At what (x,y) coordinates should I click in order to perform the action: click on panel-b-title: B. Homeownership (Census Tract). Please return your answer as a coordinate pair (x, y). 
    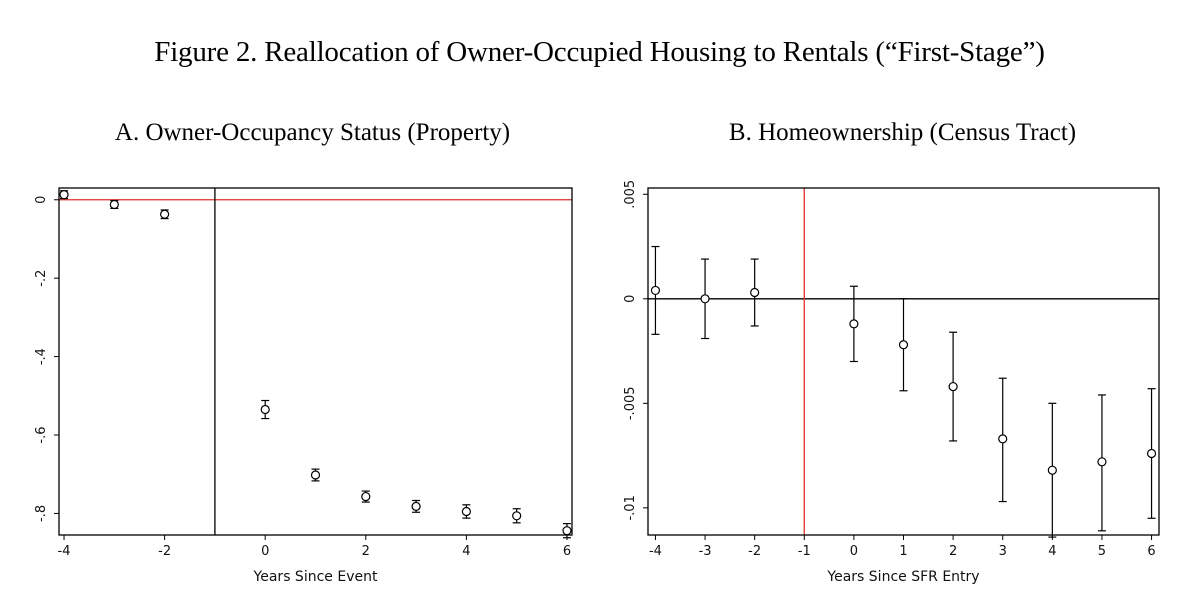
    Looking at the image, I should click on (902, 132).